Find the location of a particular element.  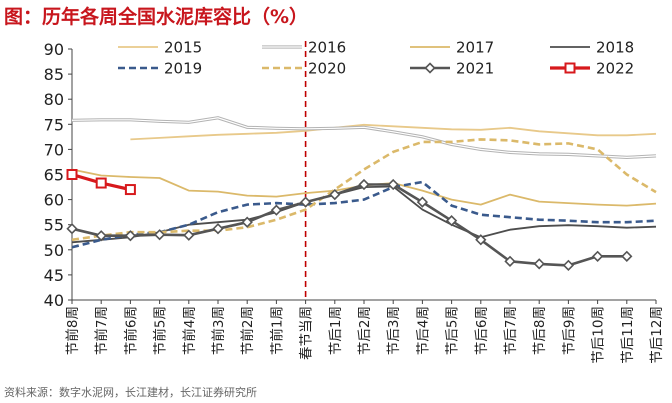

legend-label: 2018 is located at coordinates (615, 48).